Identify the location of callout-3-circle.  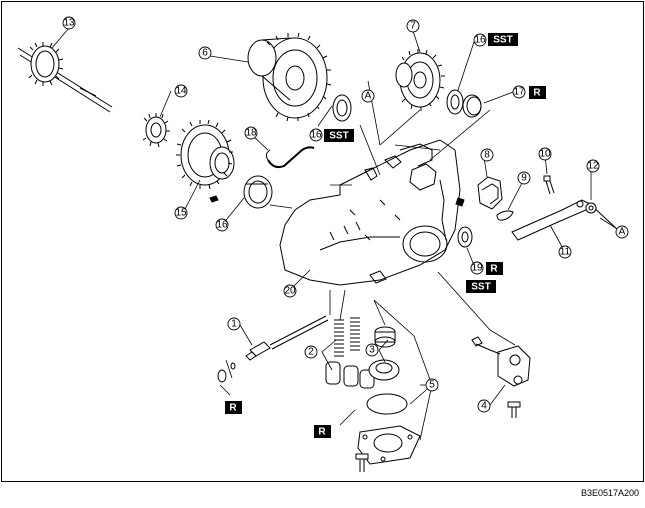
(372, 350).